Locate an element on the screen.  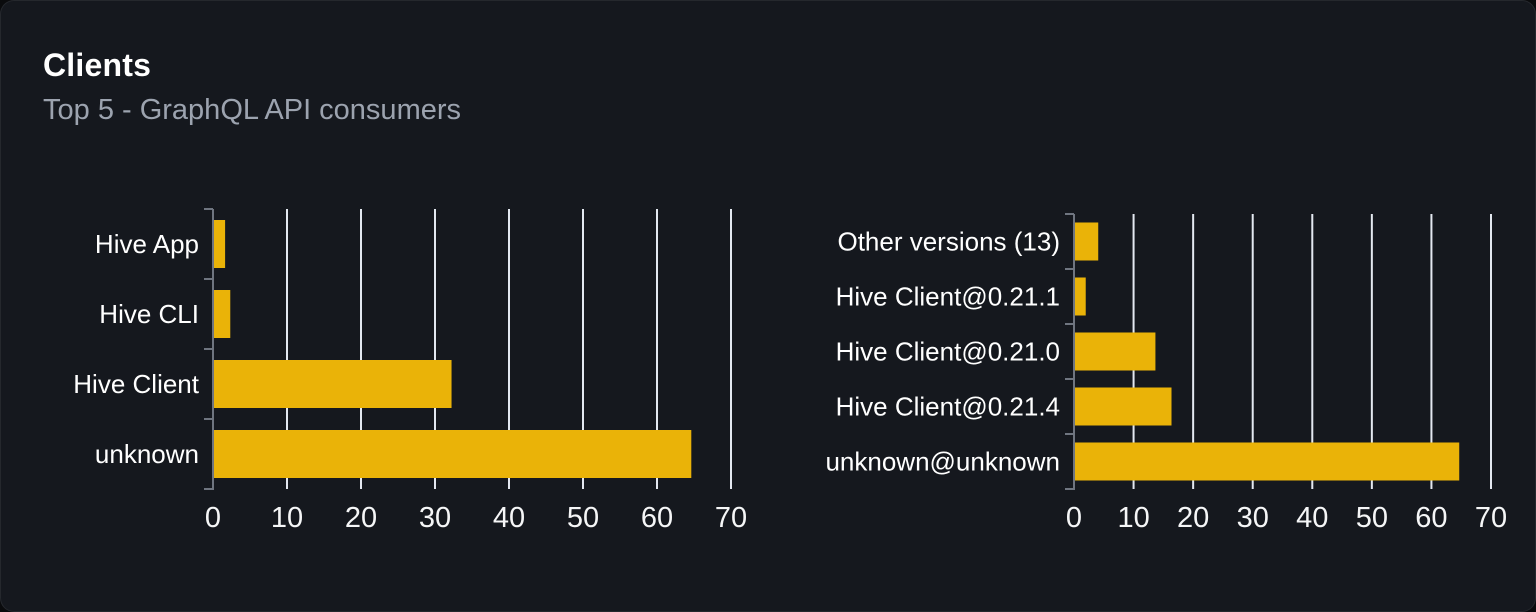
category-label-other-versions-13: Other versions (13) is located at coordinates (948, 242).